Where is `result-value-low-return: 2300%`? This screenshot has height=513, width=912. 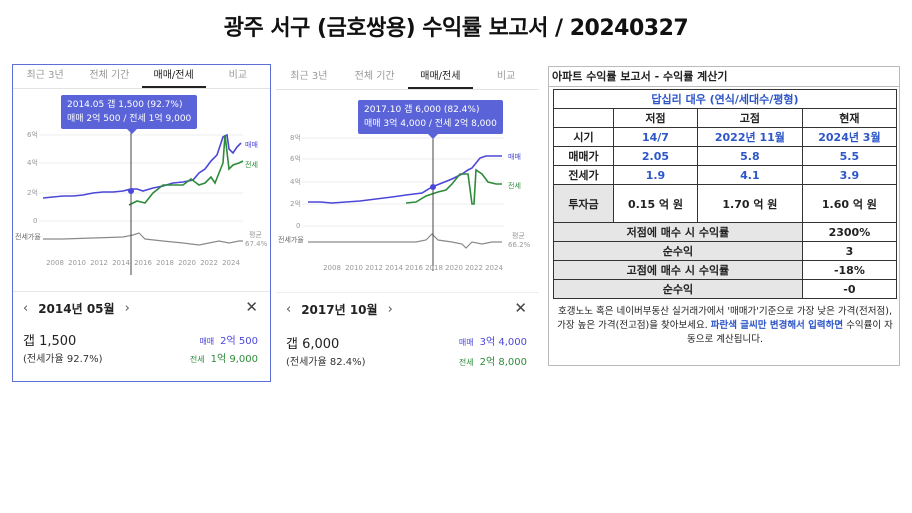 result-value-low-return: 2300% is located at coordinates (849, 232).